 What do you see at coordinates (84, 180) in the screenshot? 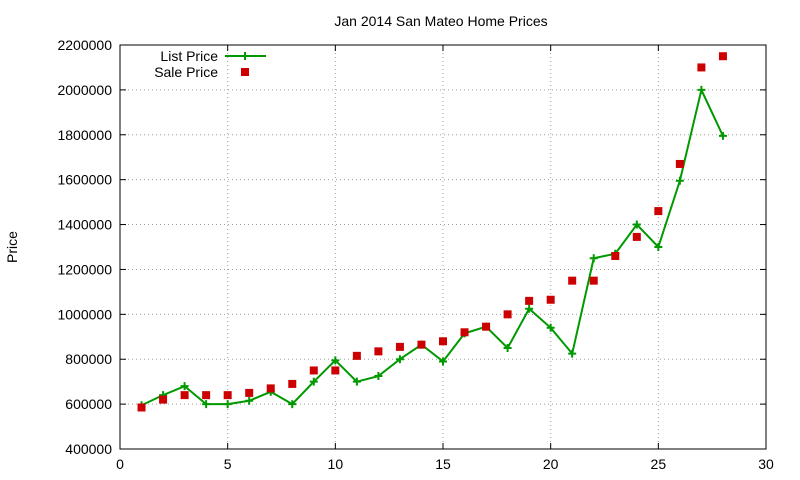
I see `y-tick-label: 1600000` at bounding box center [84, 180].